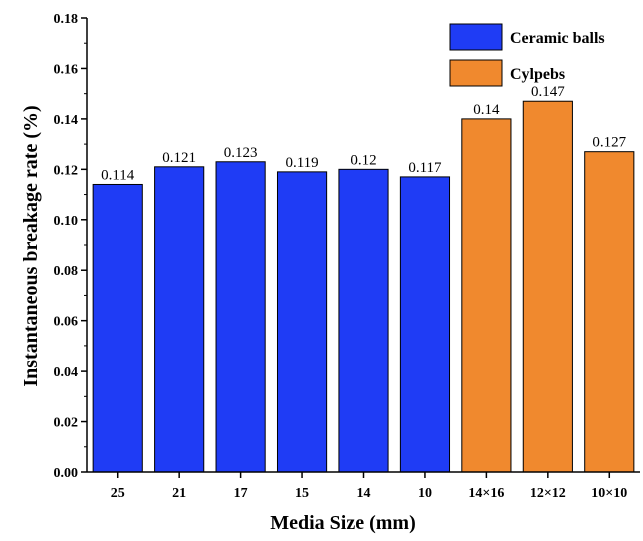 This screenshot has height=541, width=643. Describe the element at coordinates (66, 271) in the screenshot. I see `y-tick-label: 0.08` at that location.